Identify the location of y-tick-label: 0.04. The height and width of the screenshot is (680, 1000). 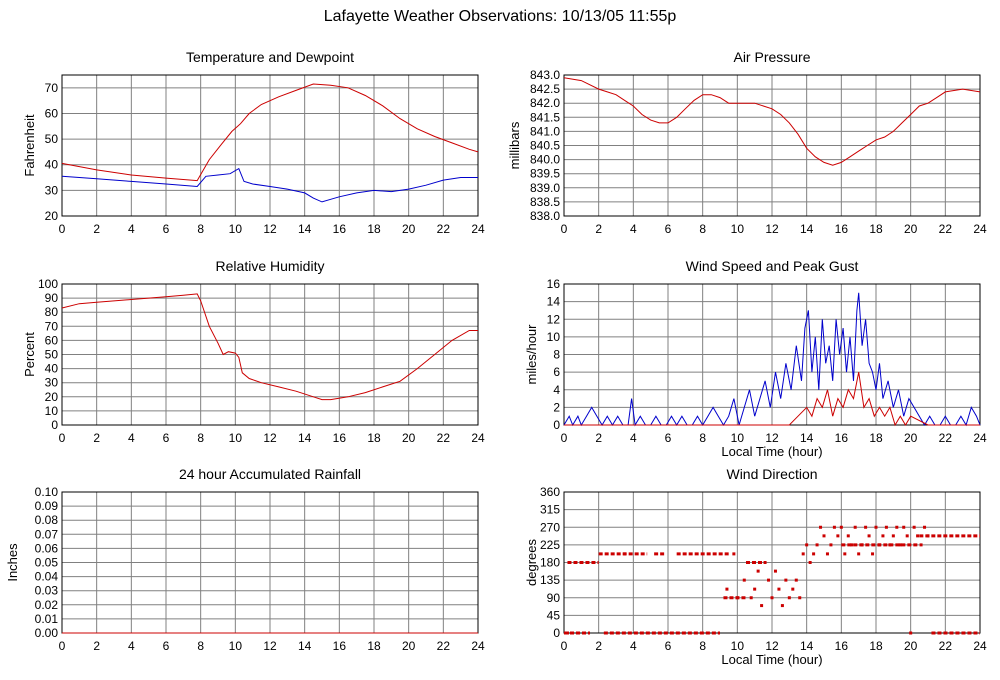
(47, 577).